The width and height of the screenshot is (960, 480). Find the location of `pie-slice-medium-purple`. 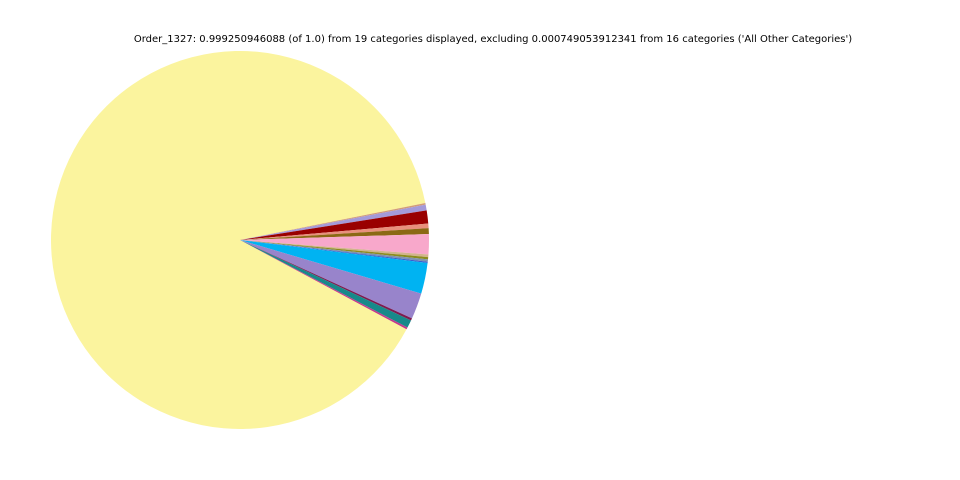

pie-slice-medium-purple is located at coordinates (331, 279).